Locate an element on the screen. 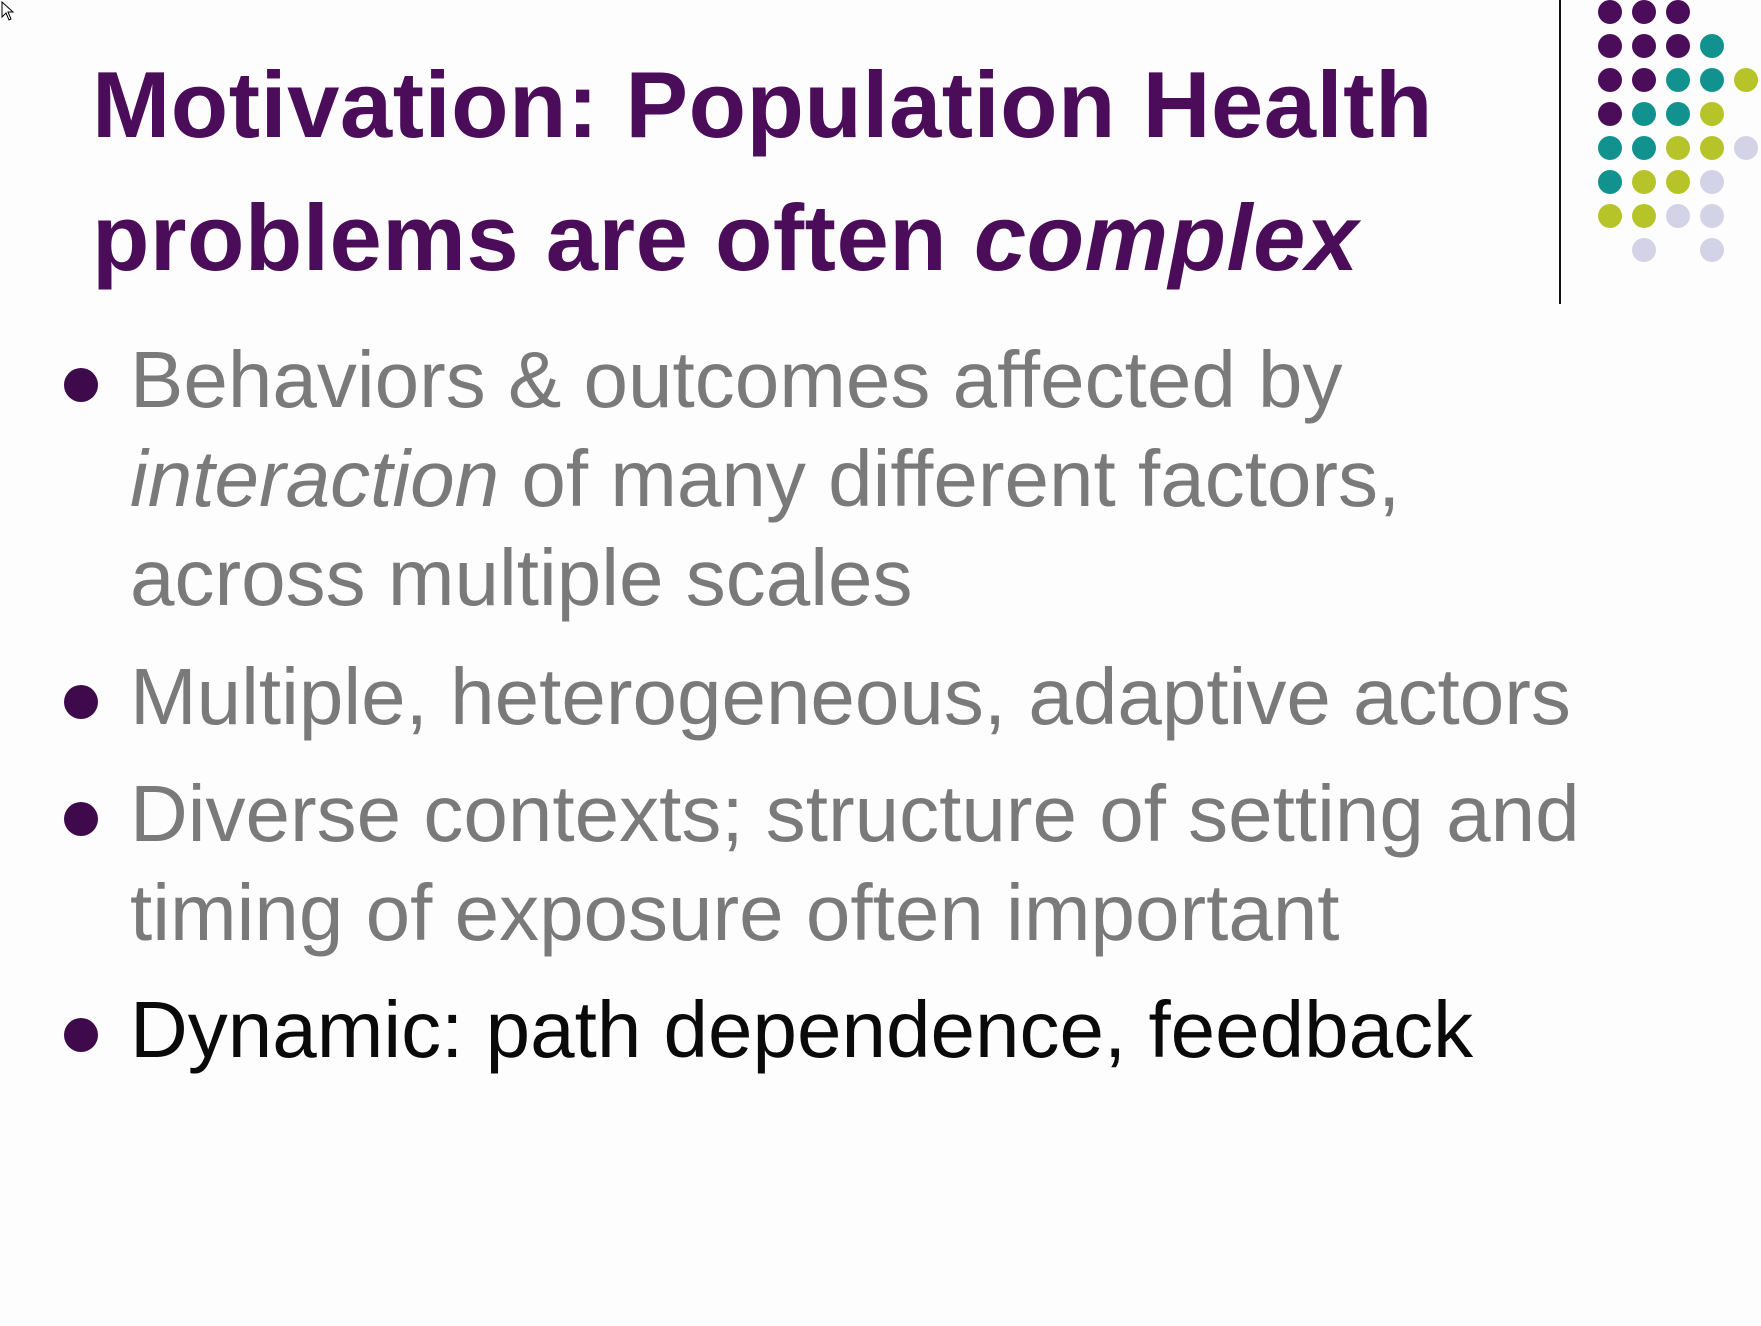 Image resolution: width=1761 pixels, height=1326 pixels. bullet-3-line-2: timing of exposure often important is located at coordinates (735, 912).